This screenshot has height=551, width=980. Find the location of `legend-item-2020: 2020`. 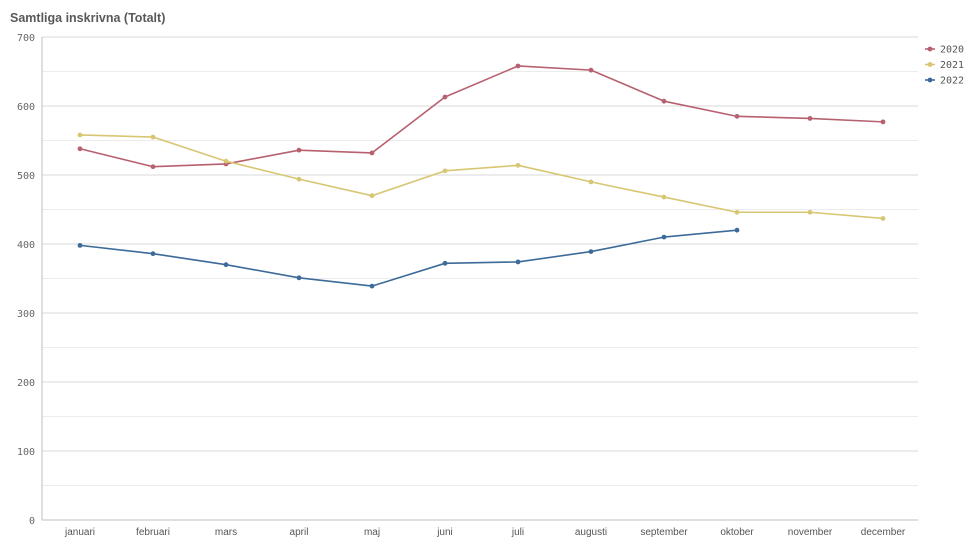

legend-item-2020: 2020 is located at coordinates (944, 50).